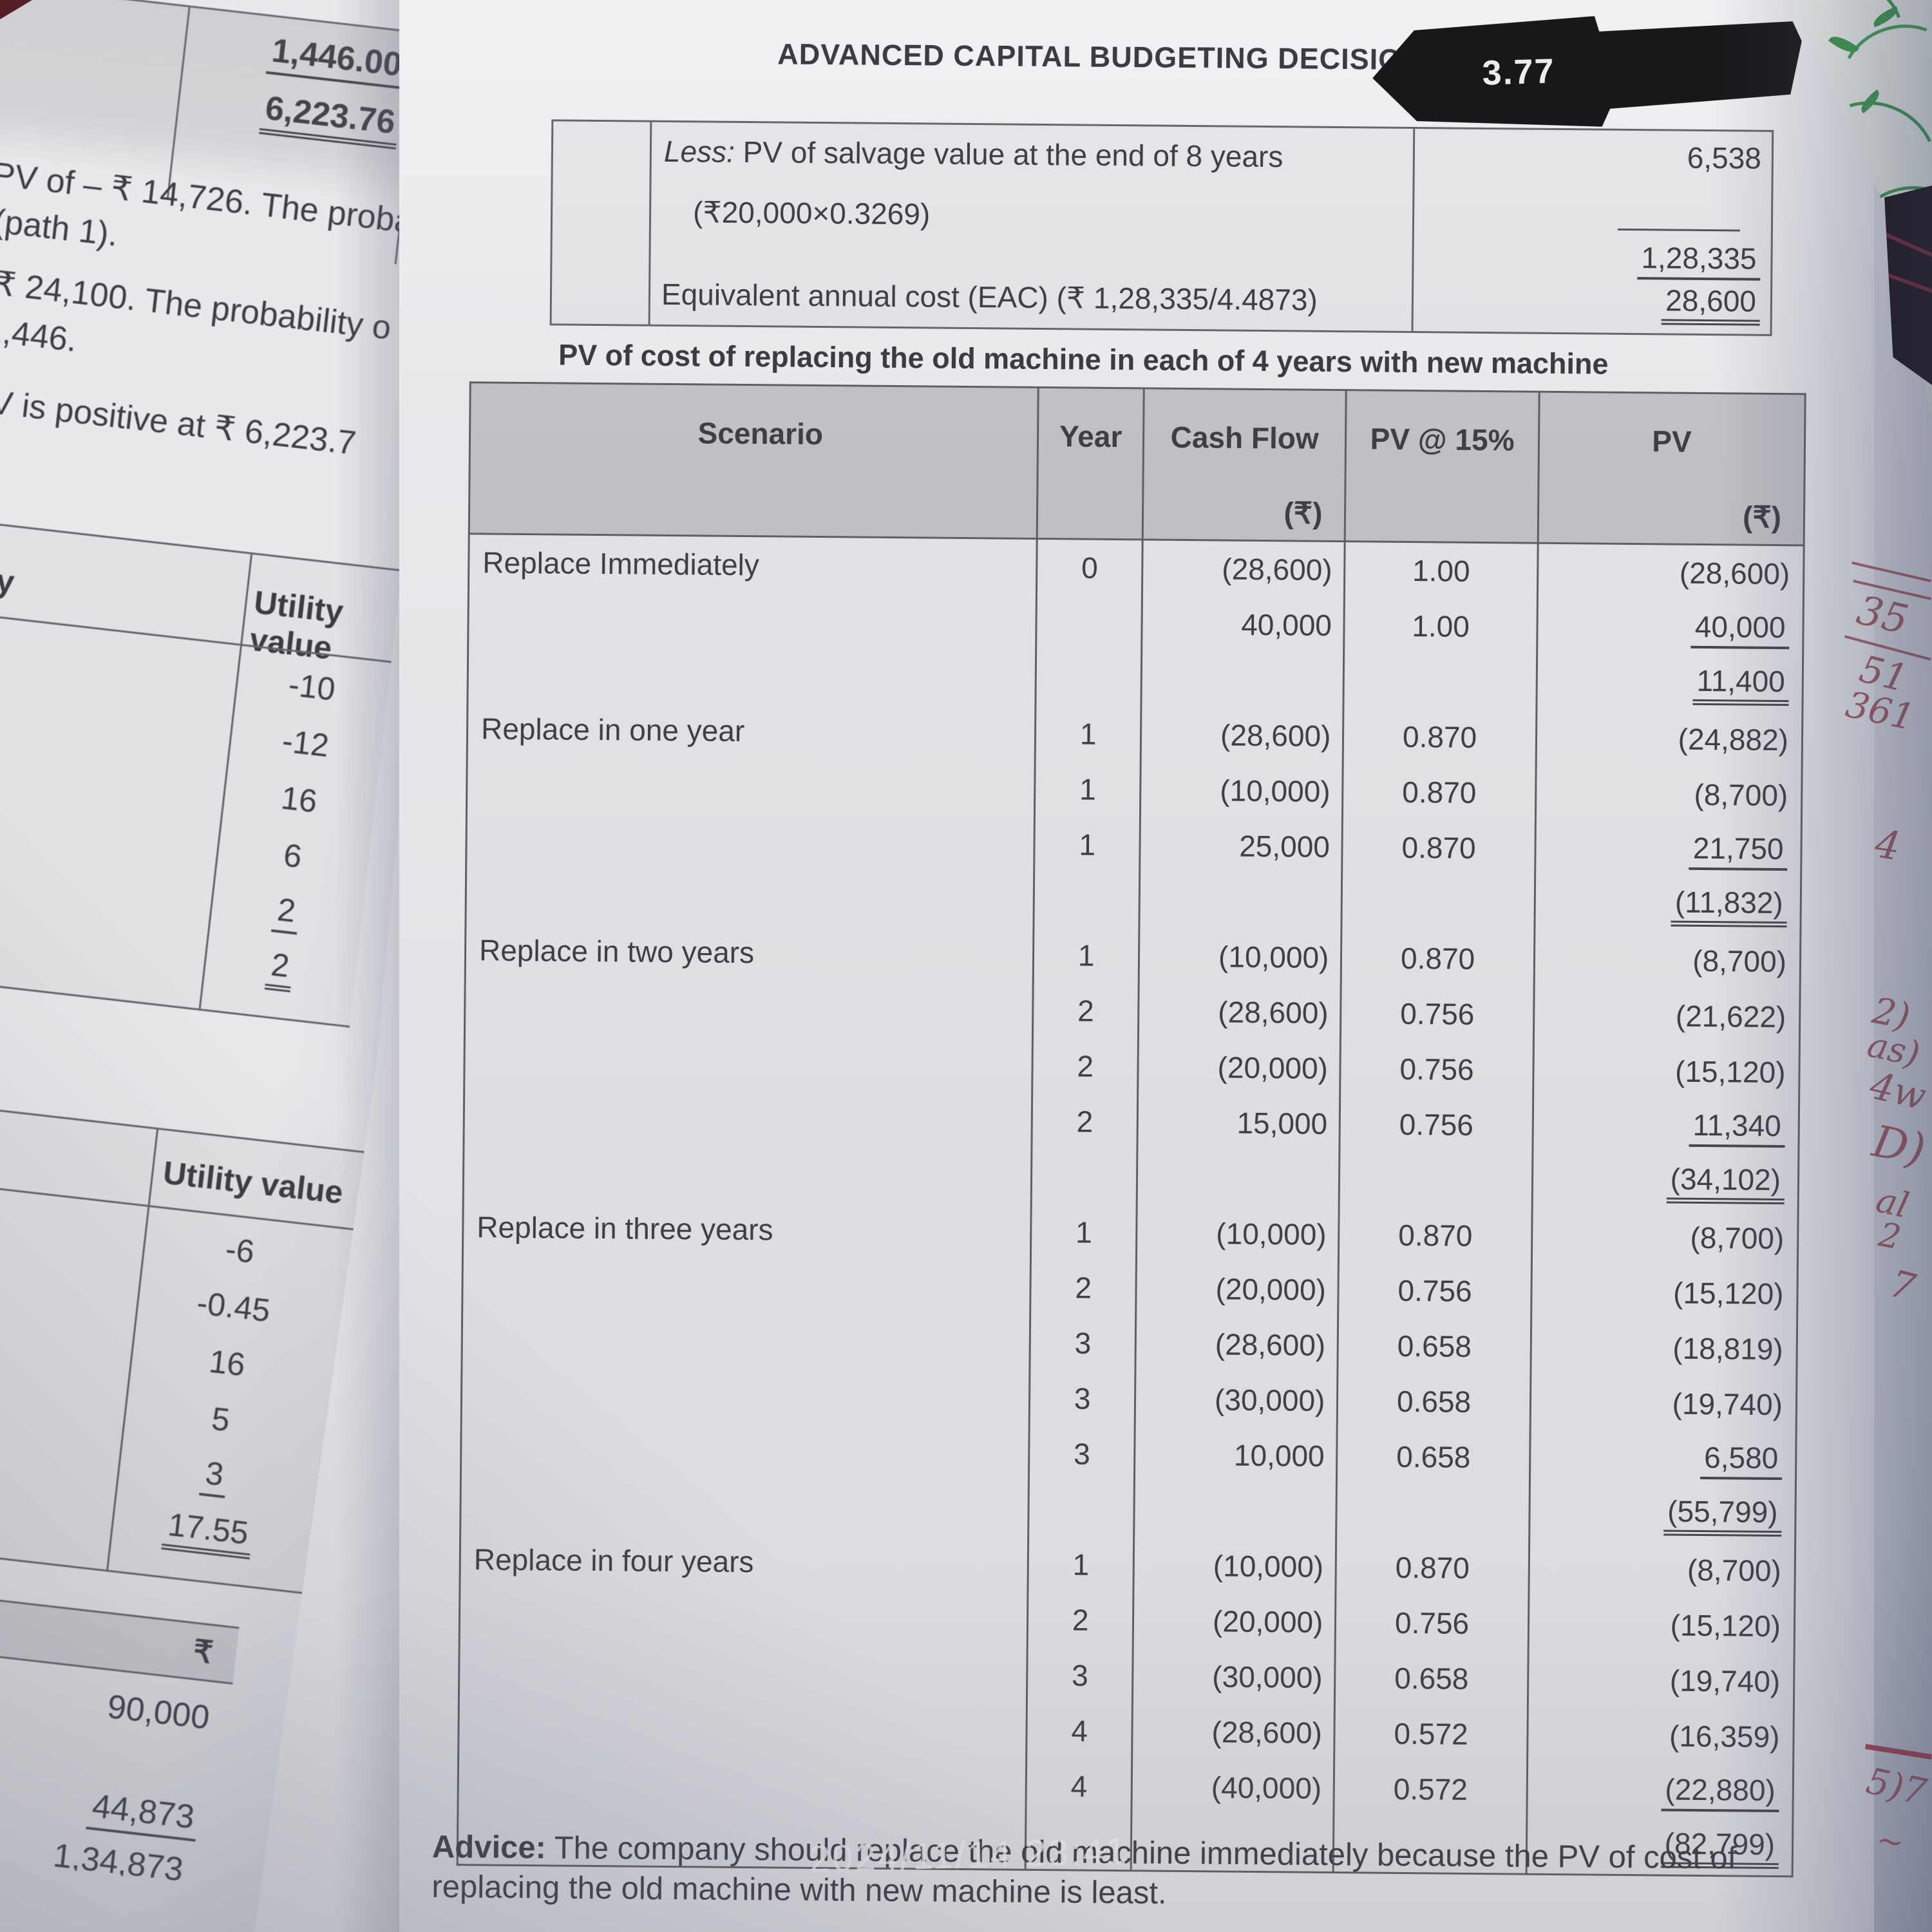  Describe the element at coordinates (1671, 516) in the screenshot. I see `subheader-pv-currency: (₹)` at that location.